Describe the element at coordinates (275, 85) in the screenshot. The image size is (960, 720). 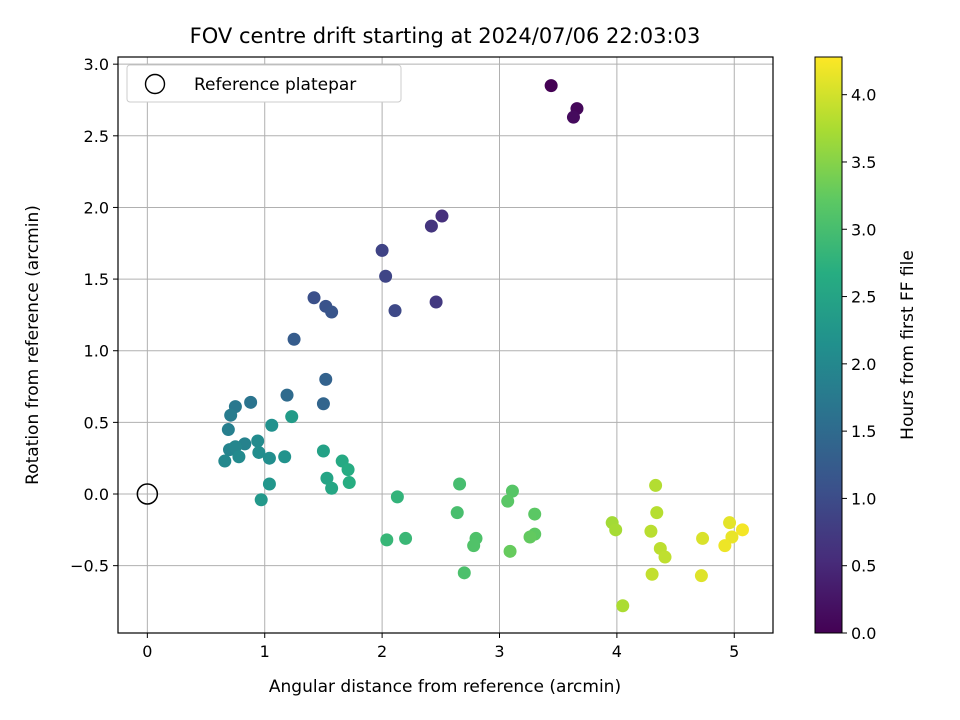
I see `legend-label-reference: Reference platepar` at that location.